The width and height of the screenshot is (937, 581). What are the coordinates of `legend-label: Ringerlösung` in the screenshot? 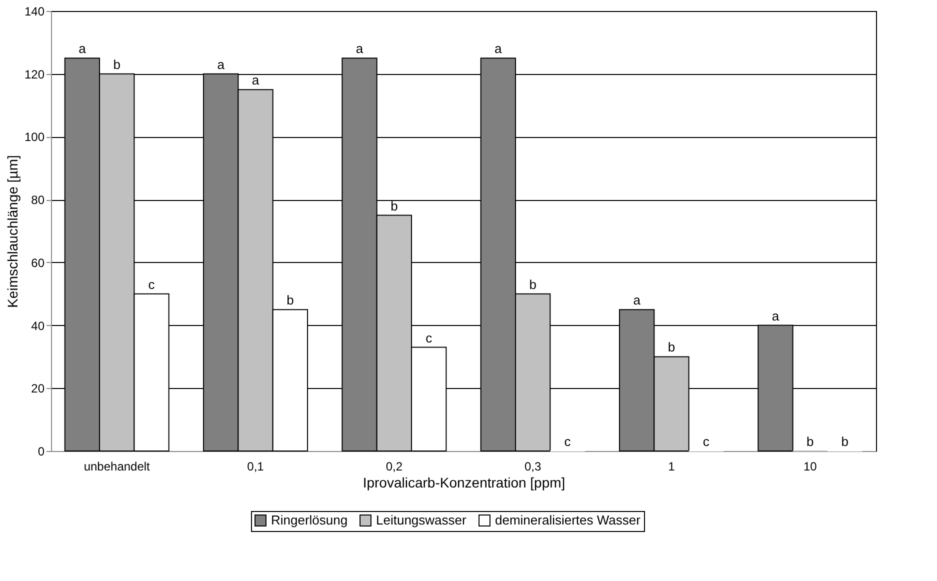 It's located at (309, 520).